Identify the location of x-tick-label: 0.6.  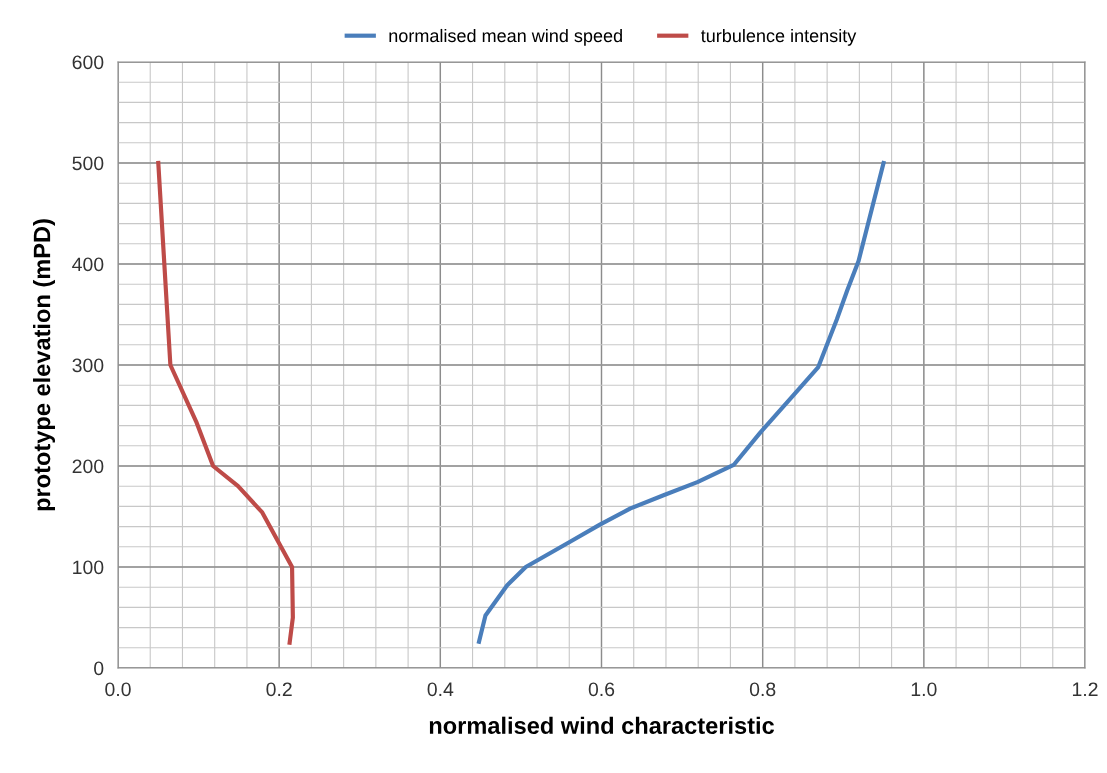
(601, 689).